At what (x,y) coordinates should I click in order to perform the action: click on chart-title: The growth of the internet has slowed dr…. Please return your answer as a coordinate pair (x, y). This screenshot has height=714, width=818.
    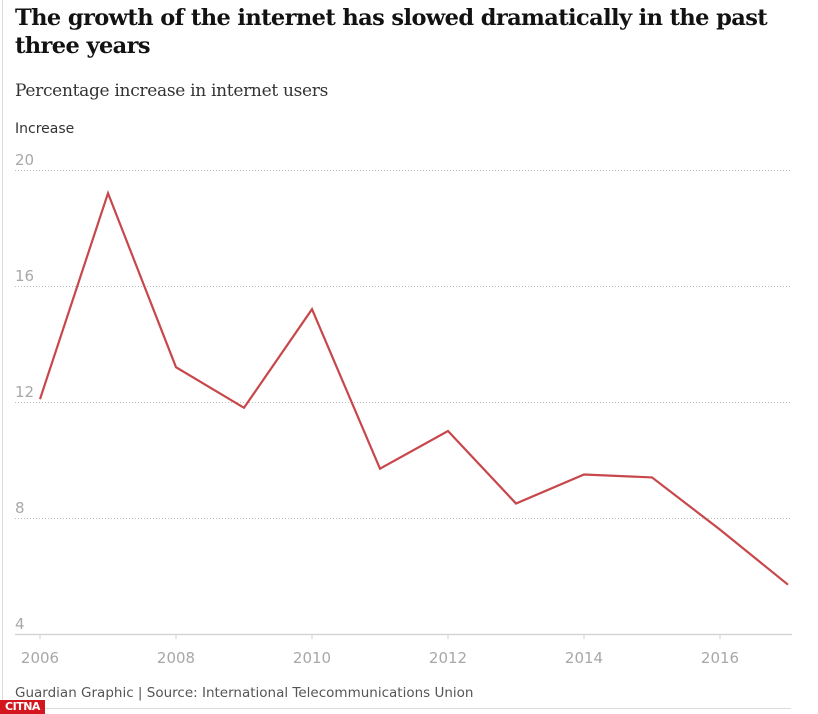
    Looking at the image, I should click on (391, 32).